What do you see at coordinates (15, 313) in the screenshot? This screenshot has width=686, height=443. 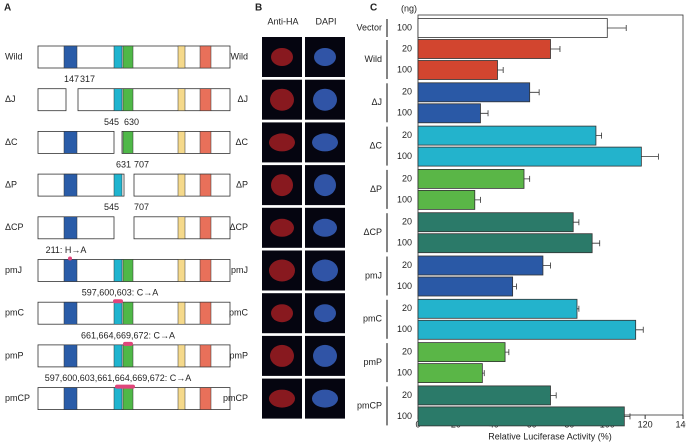 I see `construct-label: pmC` at bounding box center [15, 313].